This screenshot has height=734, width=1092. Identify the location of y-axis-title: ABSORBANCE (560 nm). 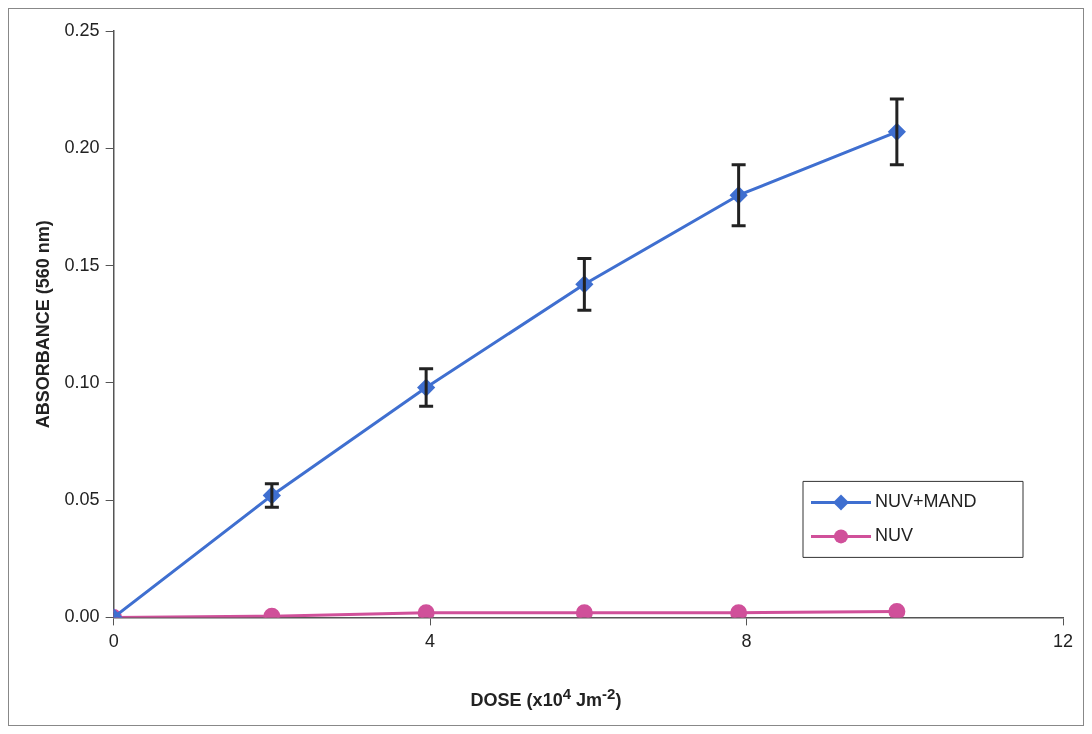
(42, 324).